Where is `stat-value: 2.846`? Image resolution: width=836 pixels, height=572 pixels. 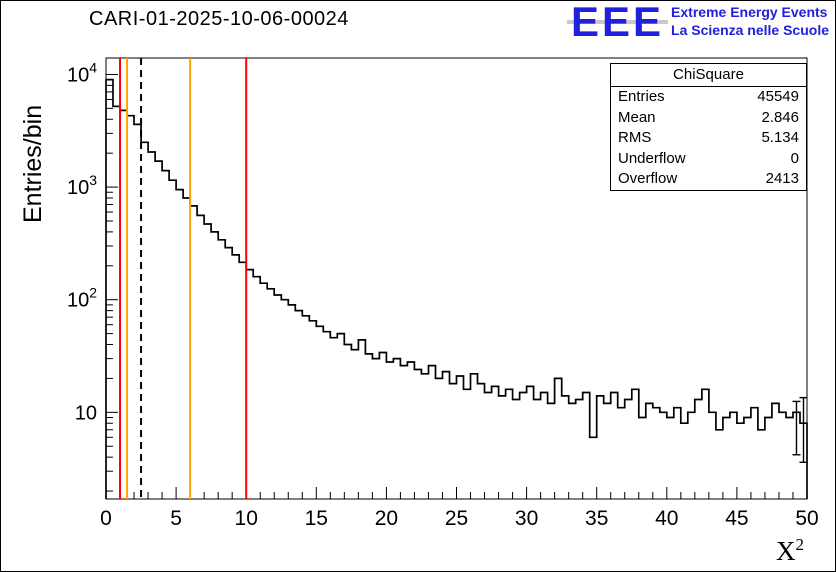
stat-value: 2.846 is located at coordinates (780, 117).